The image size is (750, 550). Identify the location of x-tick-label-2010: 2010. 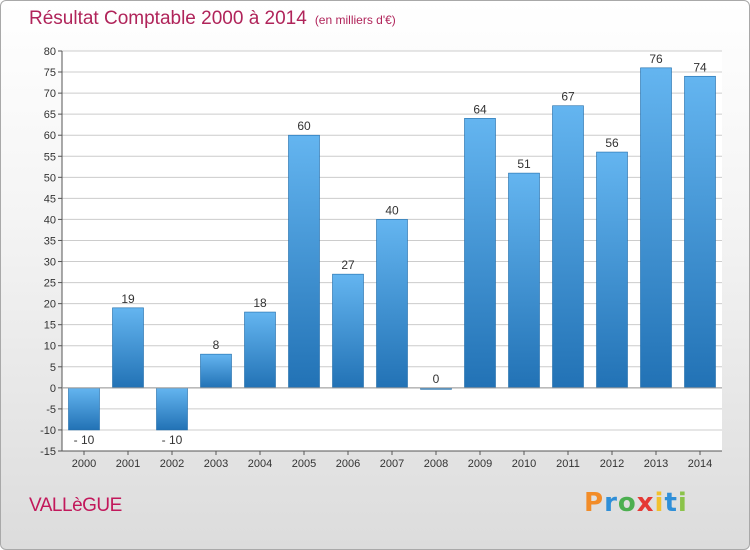
(524, 464).